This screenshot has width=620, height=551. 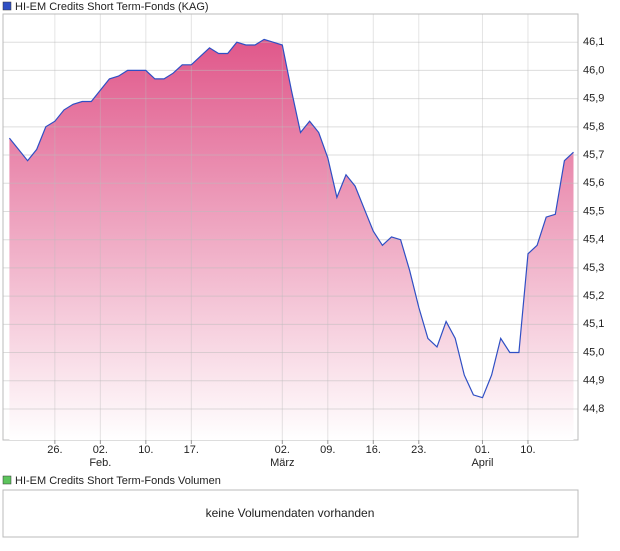 I want to click on x-tick-label: 09., so click(x=327, y=450).